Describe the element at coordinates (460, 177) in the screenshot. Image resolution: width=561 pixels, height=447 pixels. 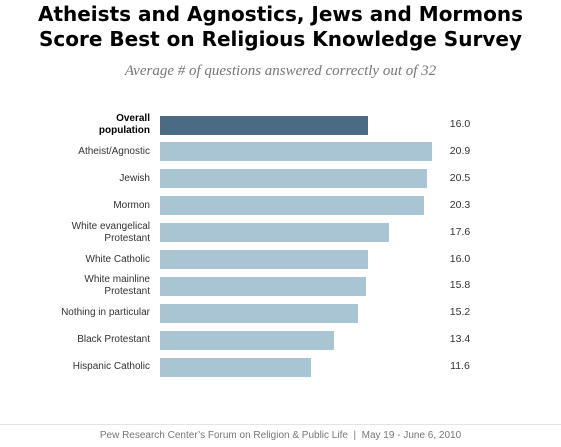
I see `value-label: 20.5` at that location.